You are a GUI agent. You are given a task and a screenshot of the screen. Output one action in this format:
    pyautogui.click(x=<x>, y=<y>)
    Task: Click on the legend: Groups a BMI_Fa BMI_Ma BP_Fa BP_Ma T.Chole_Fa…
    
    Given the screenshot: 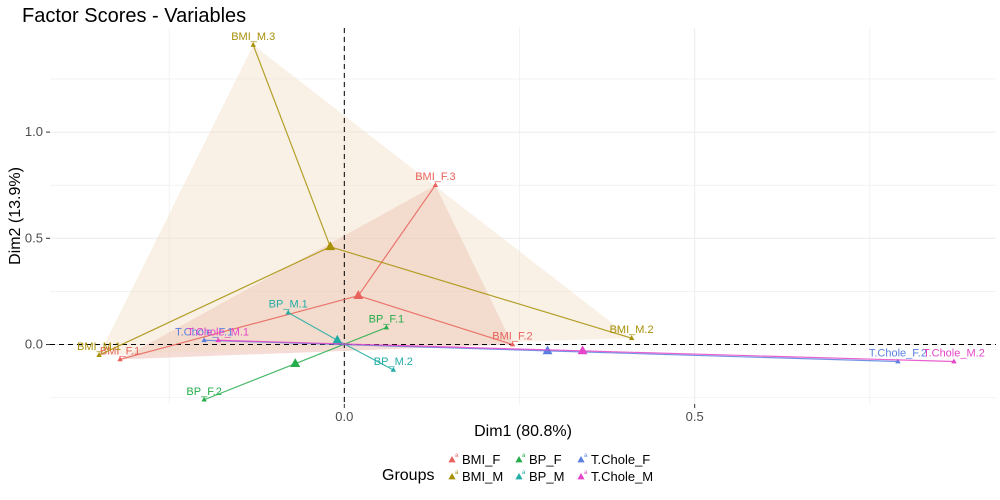 What is the action you would take?
    pyautogui.click(x=517, y=468)
    